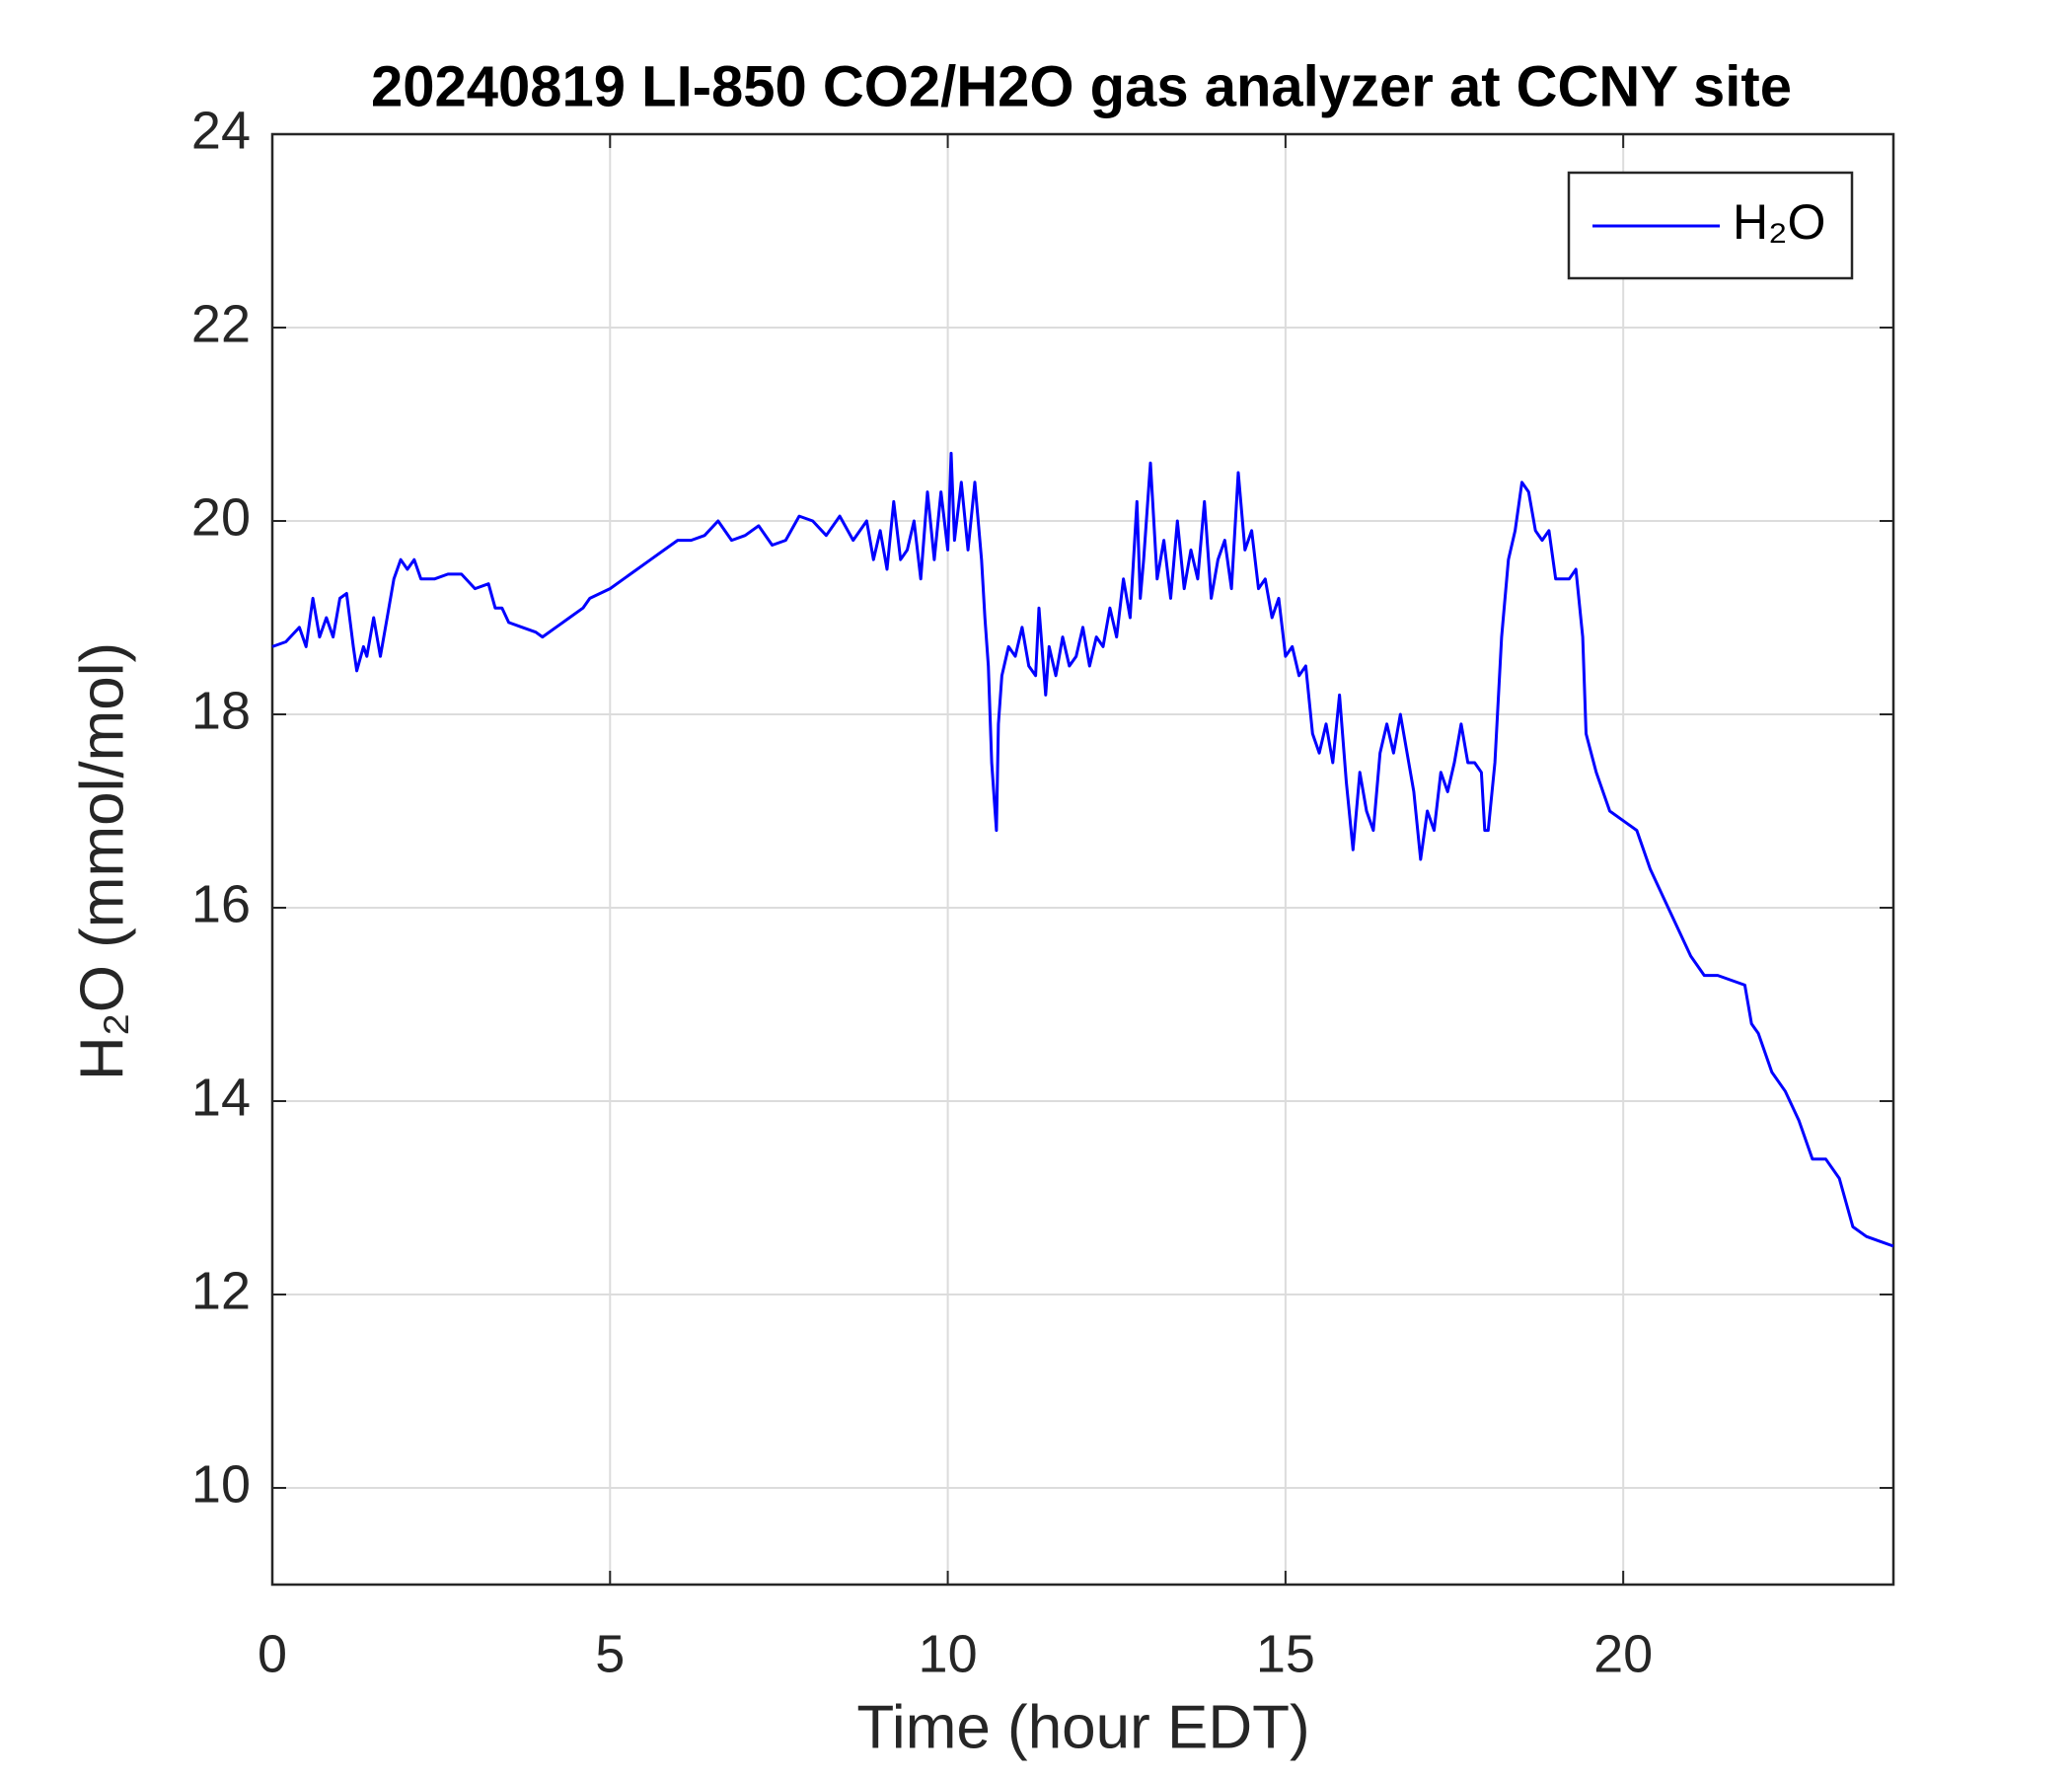 The image size is (2072, 1776). Describe the element at coordinates (221, 1098) in the screenshot. I see `y-tick-label: 14` at that location.